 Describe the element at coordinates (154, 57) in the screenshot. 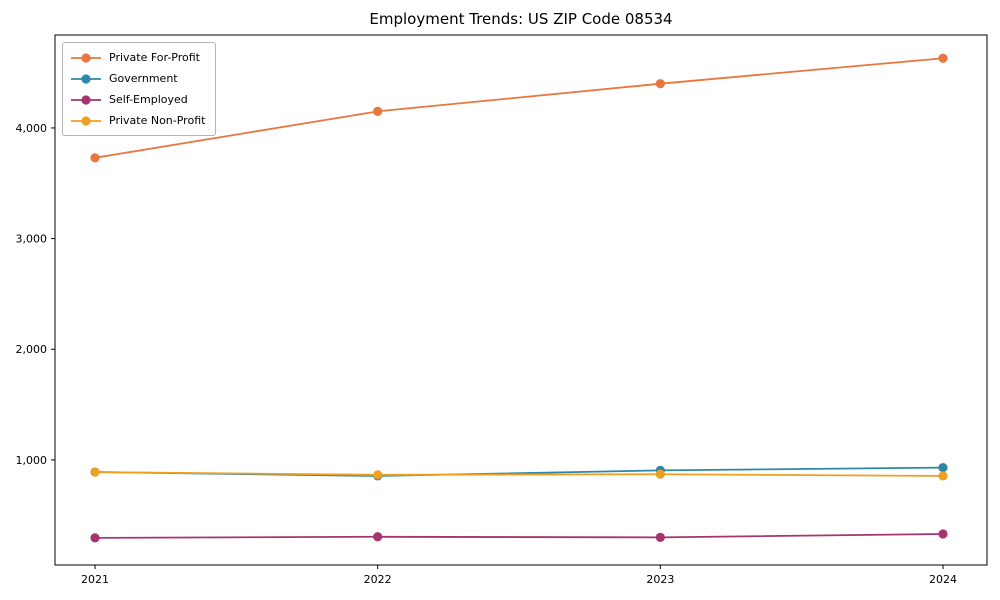

I see `legend-label: Private For-Profit` at that location.